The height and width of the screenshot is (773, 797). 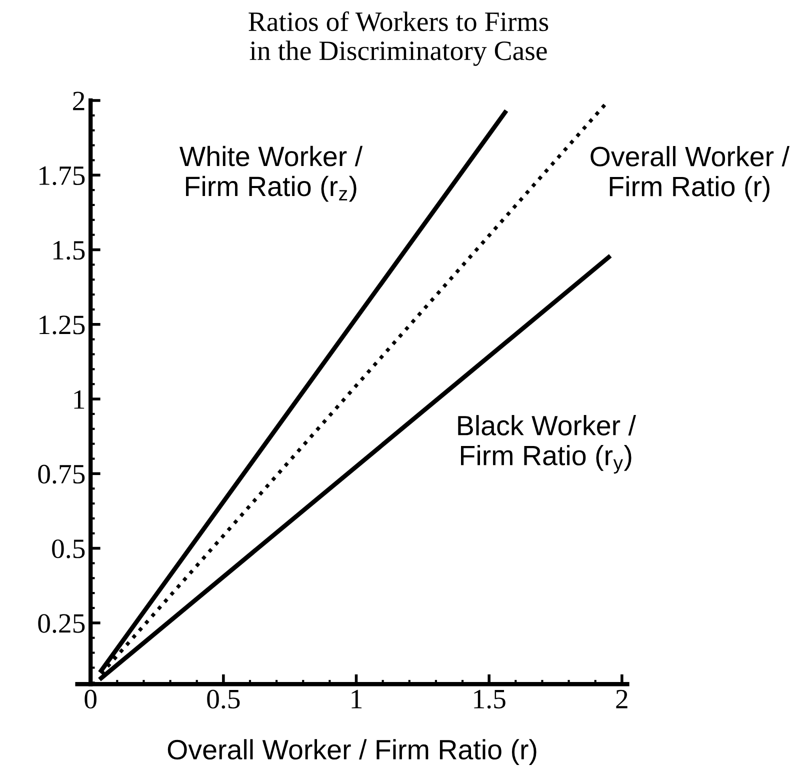 I want to click on y-tick-label: 1.5, so click(x=69, y=250).